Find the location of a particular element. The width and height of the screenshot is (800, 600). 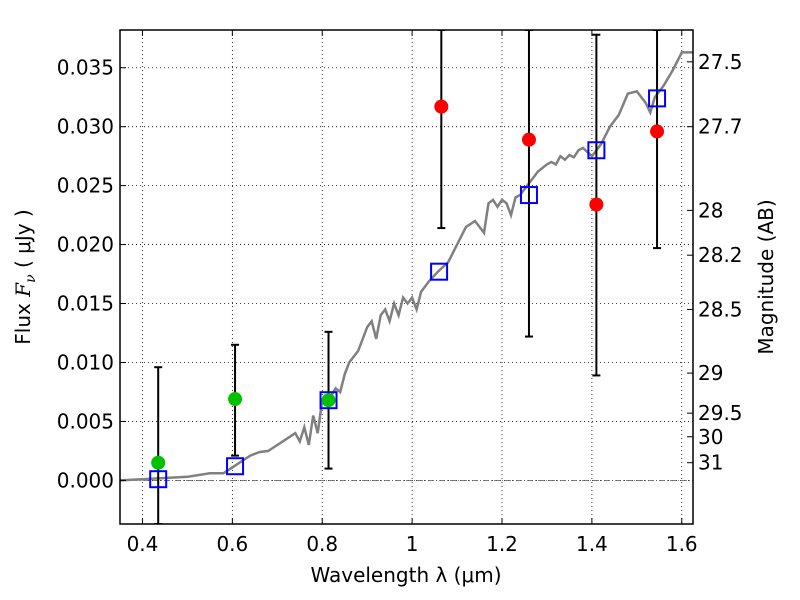

magnitude-tick-label: 28 is located at coordinates (710, 210).